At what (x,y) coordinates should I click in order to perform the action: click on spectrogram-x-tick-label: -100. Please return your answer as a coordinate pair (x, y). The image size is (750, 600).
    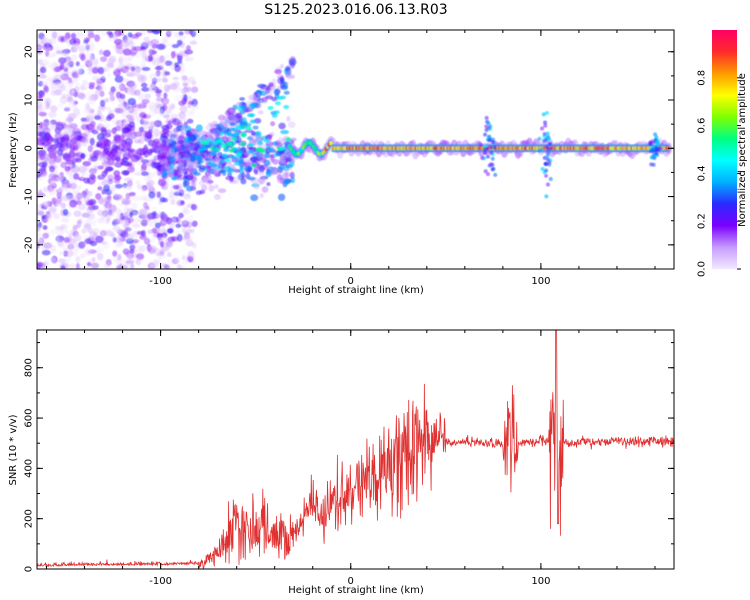
    Looking at the image, I should click on (160, 281).